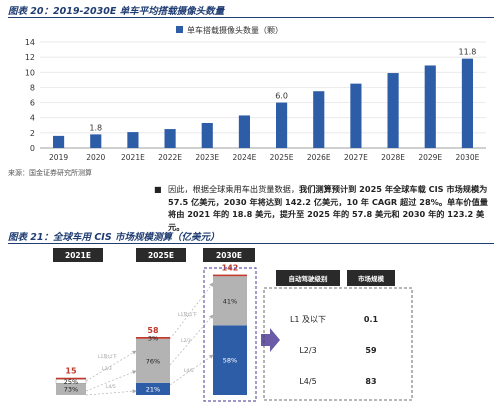 The width and height of the screenshot is (499, 405). I want to click on table-level-cell: L4/5, so click(307, 381).